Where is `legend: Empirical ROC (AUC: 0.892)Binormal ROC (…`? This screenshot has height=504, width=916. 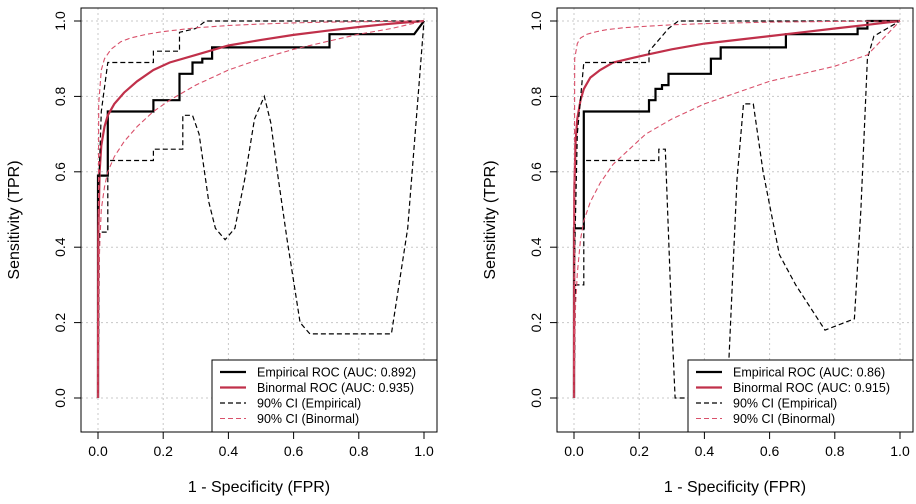
legend: Empirical ROC (AUC: 0.892)Binormal ROC (… is located at coordinates (324, 396).